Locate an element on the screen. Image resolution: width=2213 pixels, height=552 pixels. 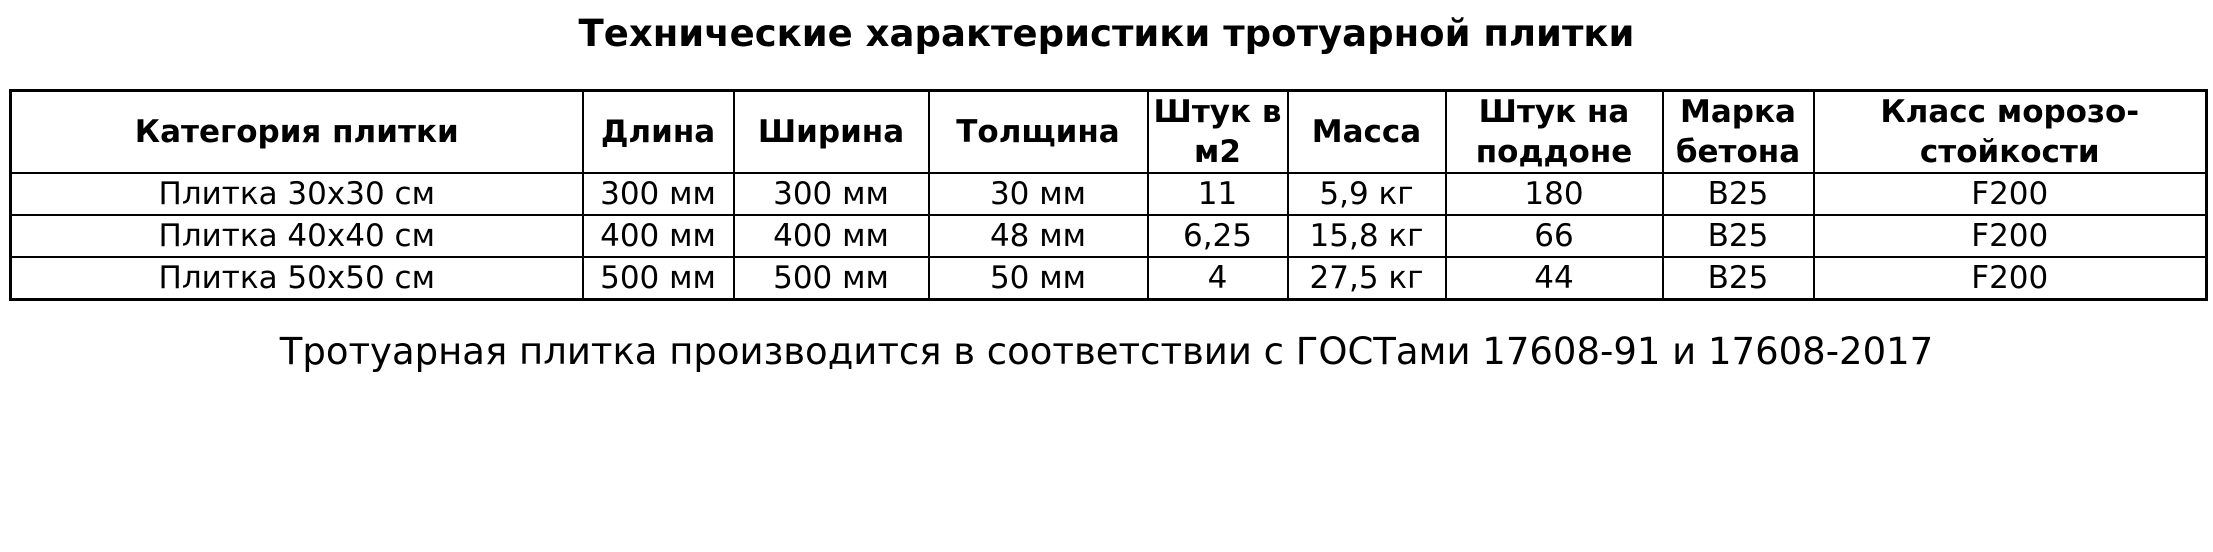
column-header-category: Категория плитки is located at coordinates (296, 131).